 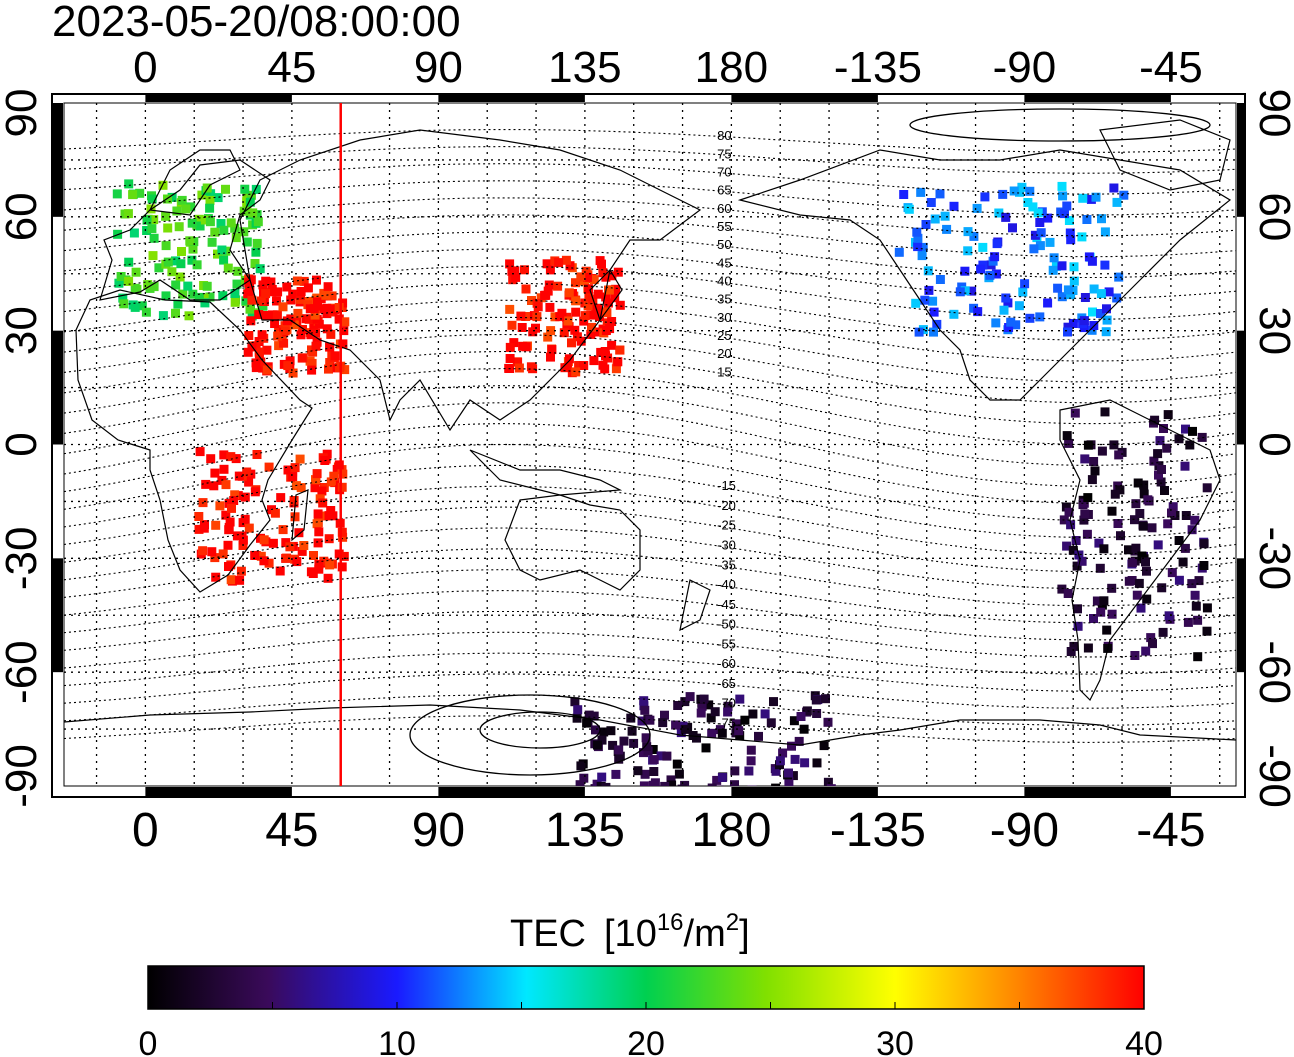 I want to click on mlat-label: -55, so click(x=726, y=643).